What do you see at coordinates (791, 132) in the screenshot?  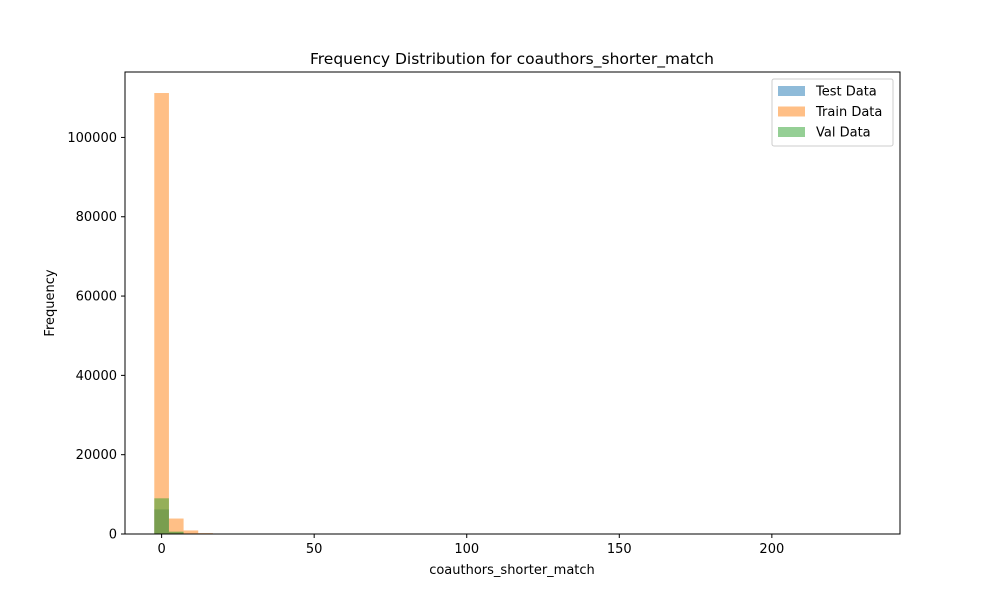 I see `legend-swatch-val-data` at bounding box center [791, 132].